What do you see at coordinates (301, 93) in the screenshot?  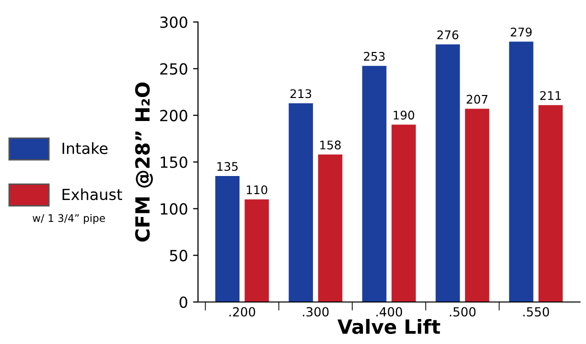 I see `data-label: 213` at bounding box center [301, 93].